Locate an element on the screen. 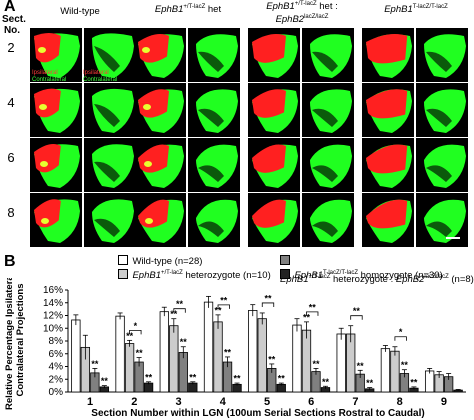 The width and height of the screenshot is (474, 420). ipsilateral-label-right: Ipsilateral is located at coordinates (96, 73).